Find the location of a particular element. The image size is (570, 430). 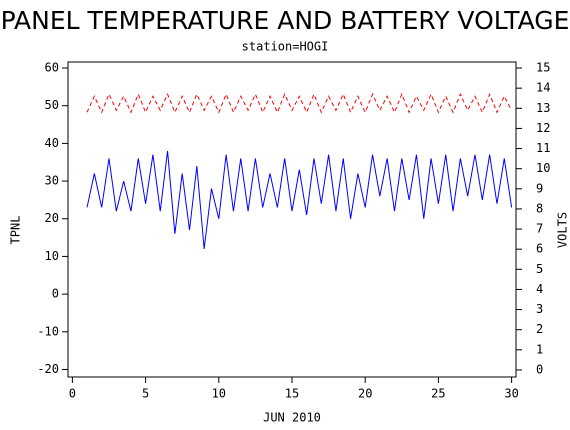

y2-tick-label: 4 is located at coordinates (539, 289).